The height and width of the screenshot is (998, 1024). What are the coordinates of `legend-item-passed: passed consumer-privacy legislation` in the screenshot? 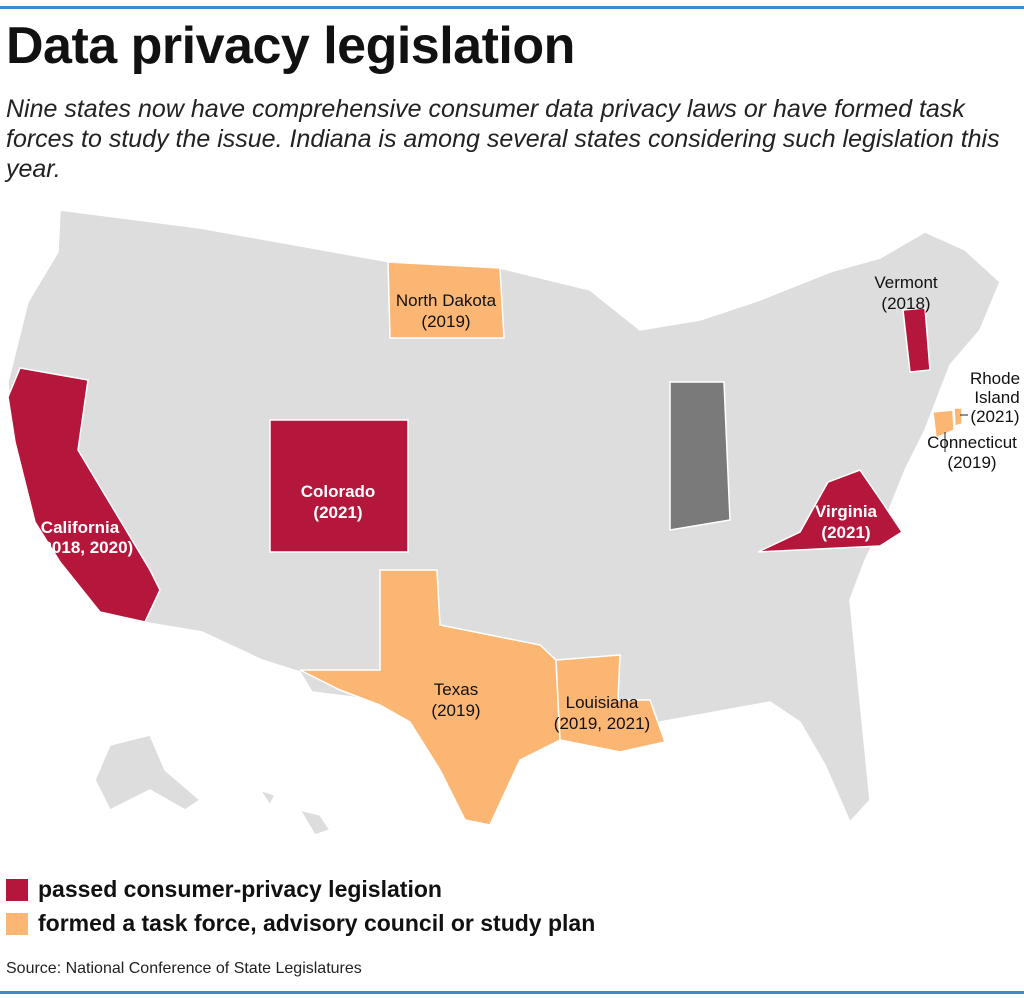 It's located at (224, 889).